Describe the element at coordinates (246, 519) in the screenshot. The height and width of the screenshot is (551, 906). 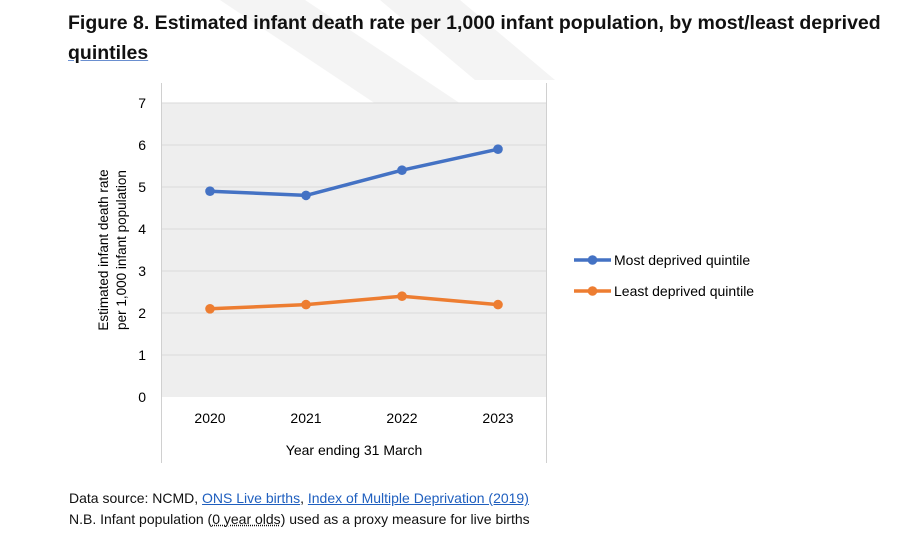
I see `nb-term: 0 year olds` at that location.